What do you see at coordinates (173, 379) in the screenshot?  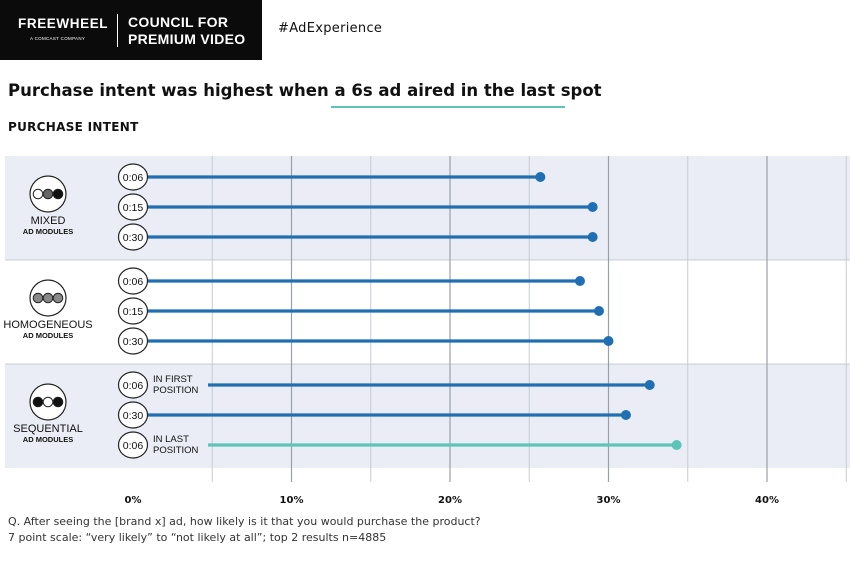 I see `bar-note-line1: IN FIRST` at bounding box center [173, 379].